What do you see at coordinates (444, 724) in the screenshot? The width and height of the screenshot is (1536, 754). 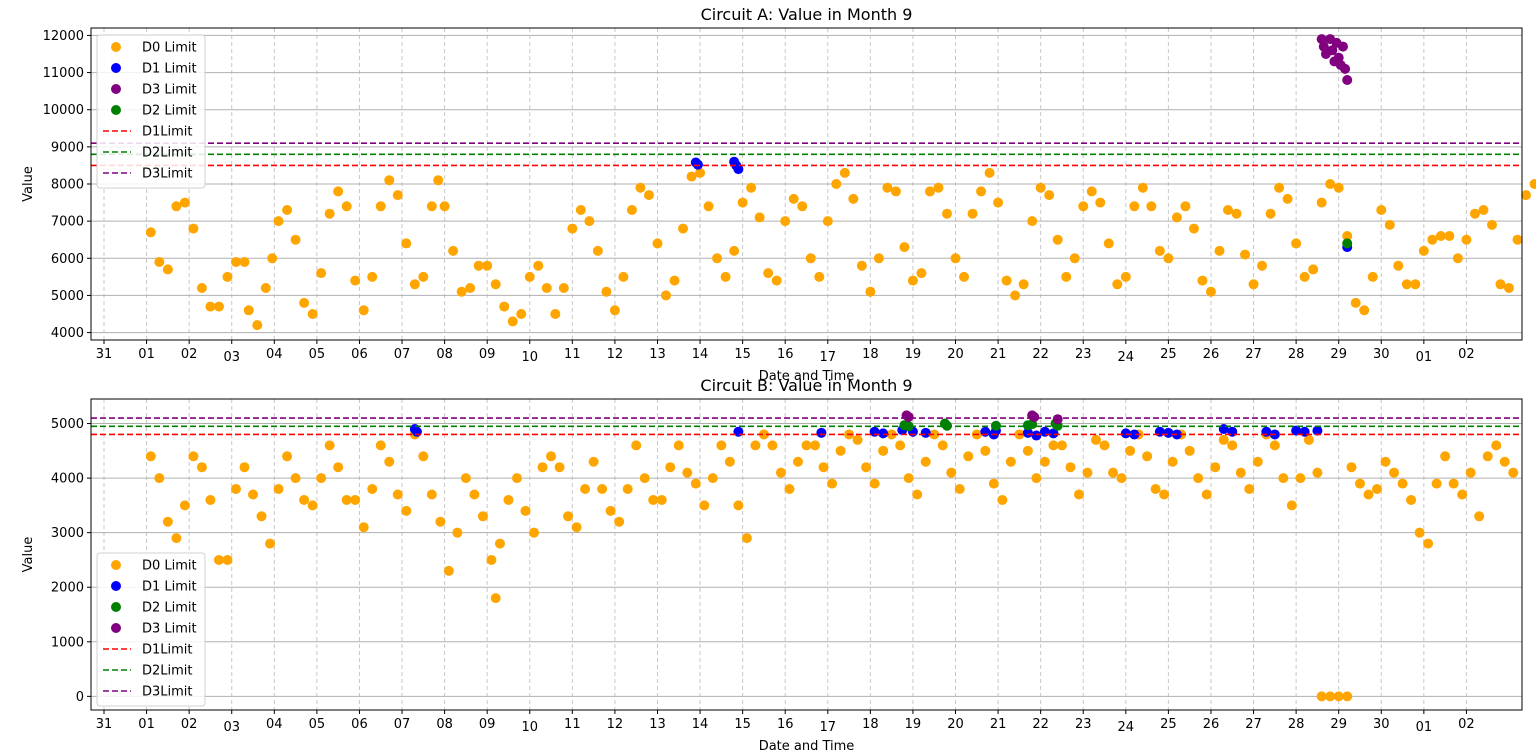 I see `x-tick-label: 08` at bounding box center [444, 724].